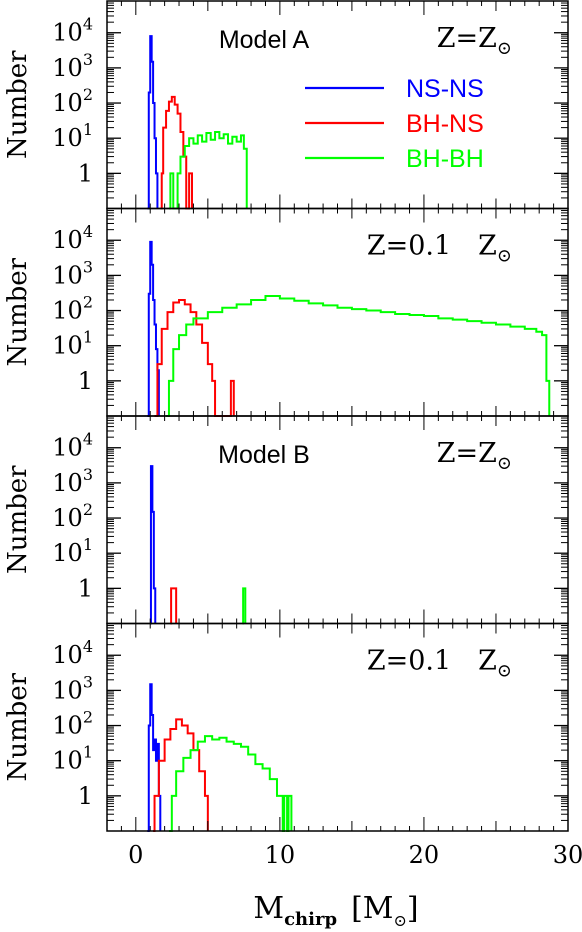  Describe the element at coordinates (264, 455) in the screenshot. I see `model-label: Model B` at that location.